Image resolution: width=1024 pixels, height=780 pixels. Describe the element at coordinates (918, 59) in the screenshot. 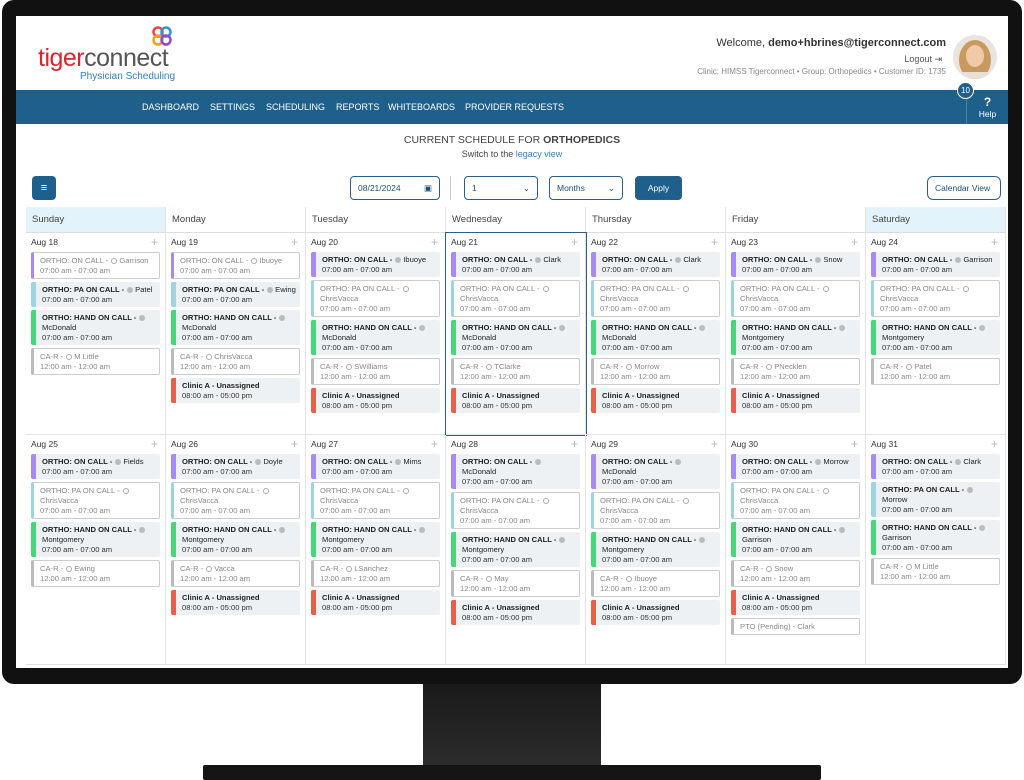

I see `logout-label: Logout` at that location.